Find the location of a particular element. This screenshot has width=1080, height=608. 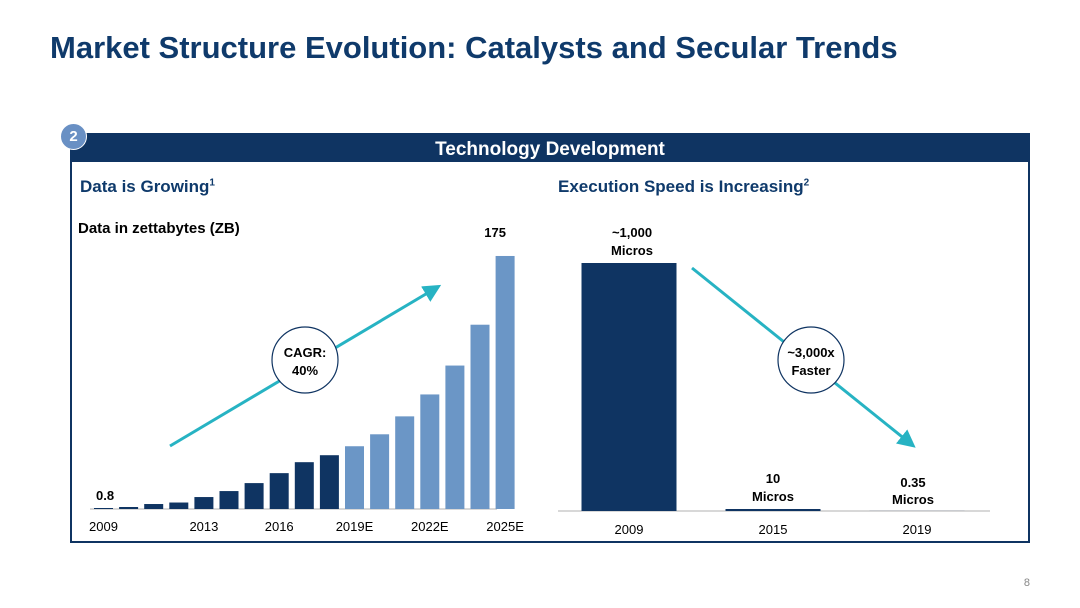

panel-header: Technology Development is located at coordinates (550, 148).